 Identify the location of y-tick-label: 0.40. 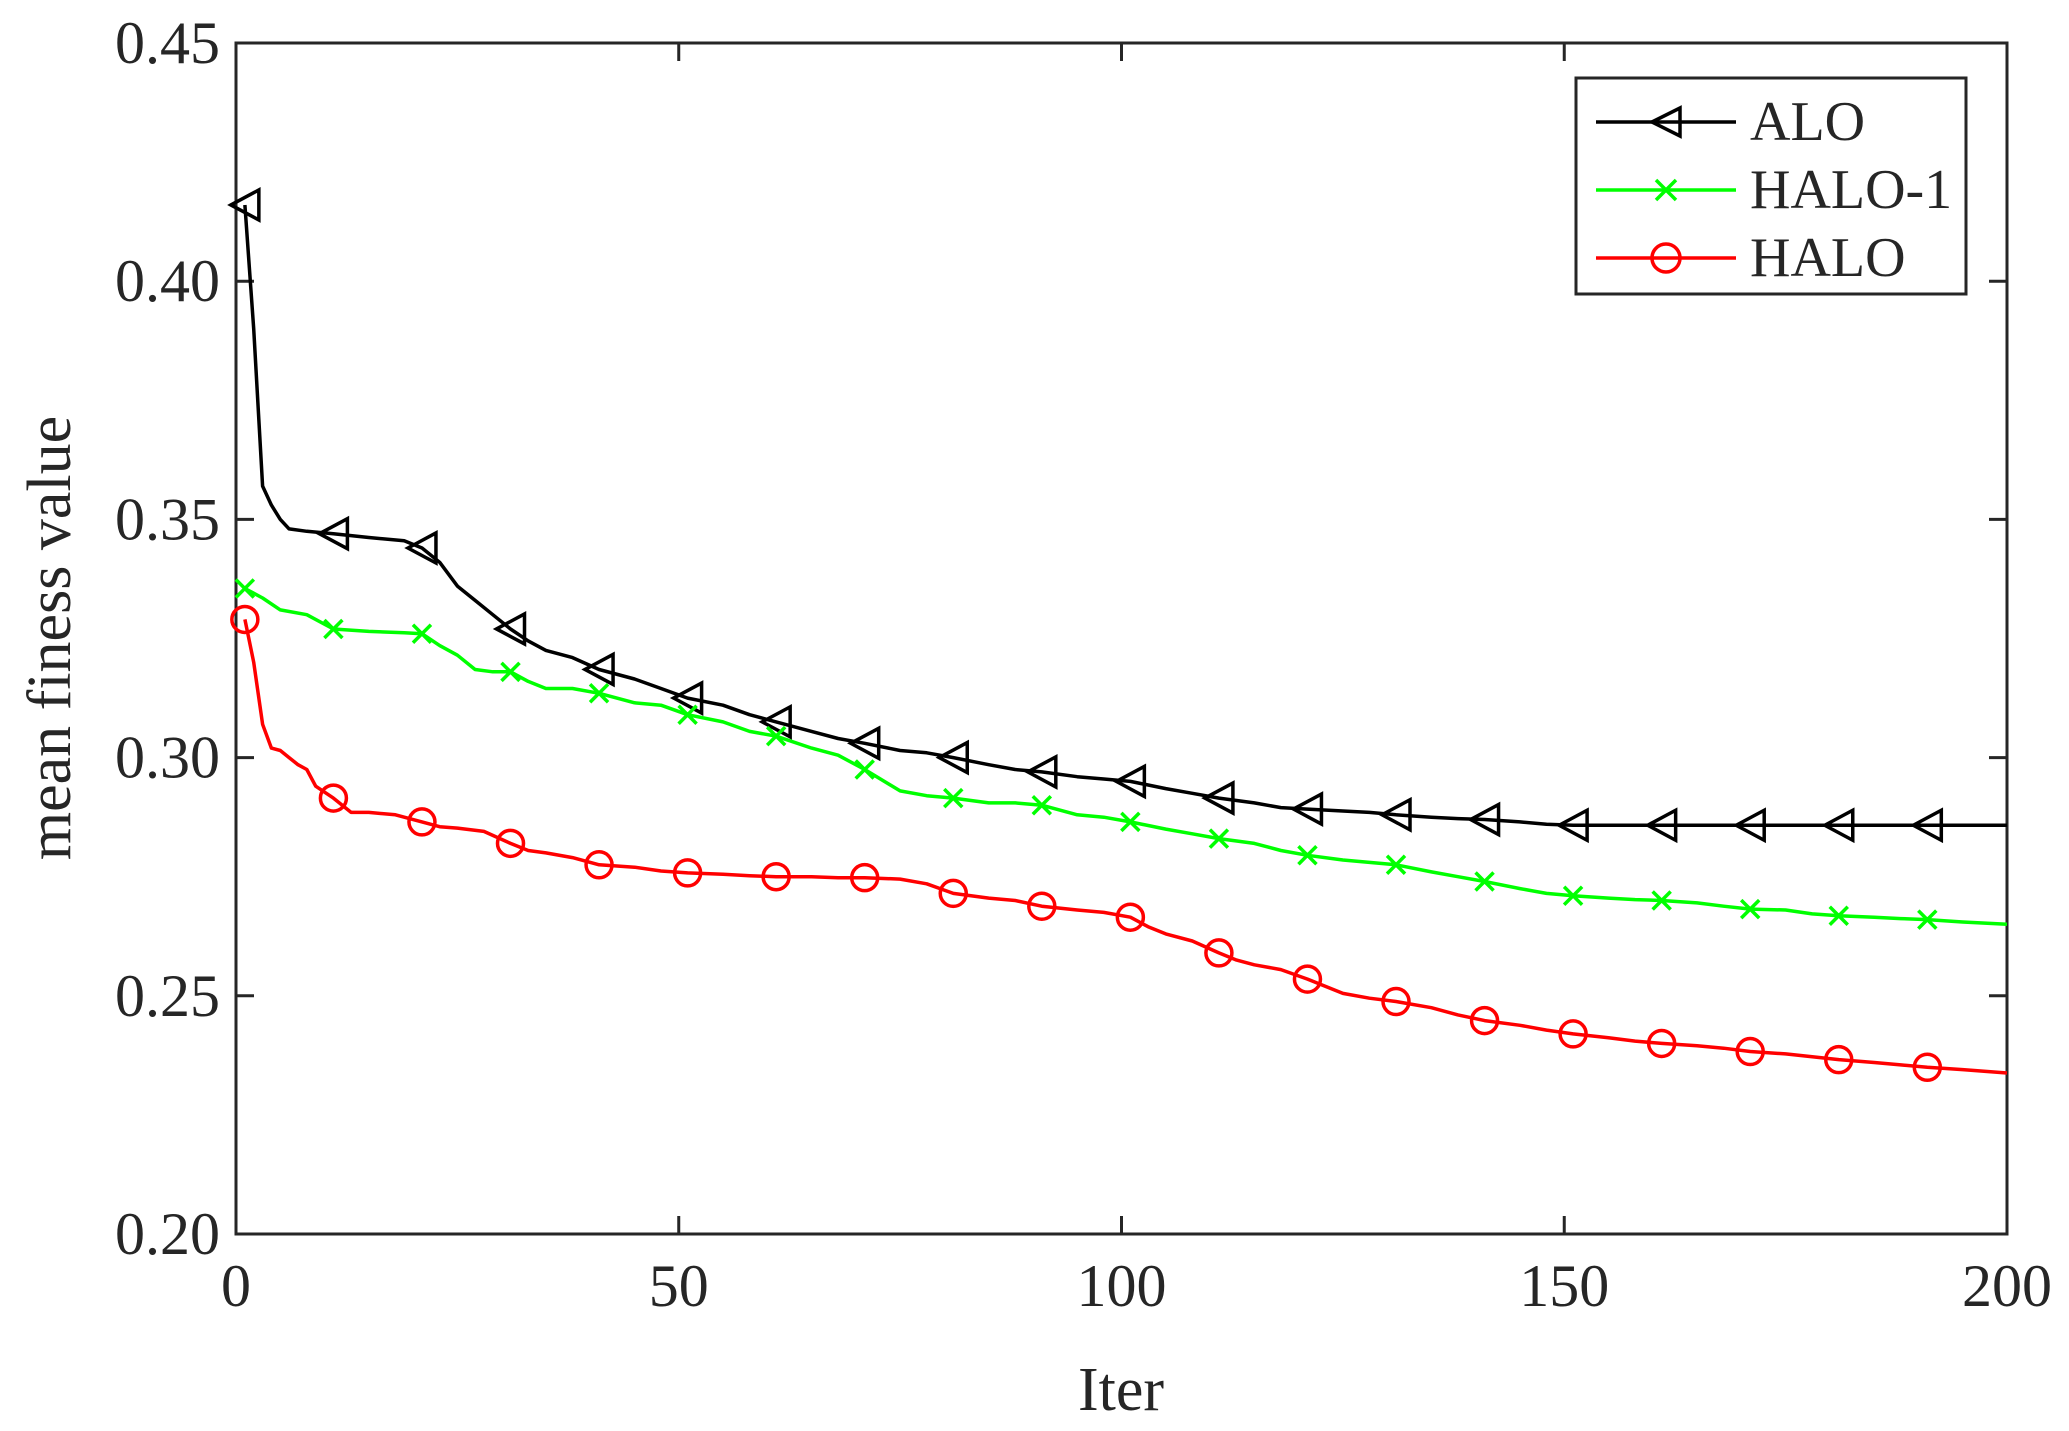
(167, 281).